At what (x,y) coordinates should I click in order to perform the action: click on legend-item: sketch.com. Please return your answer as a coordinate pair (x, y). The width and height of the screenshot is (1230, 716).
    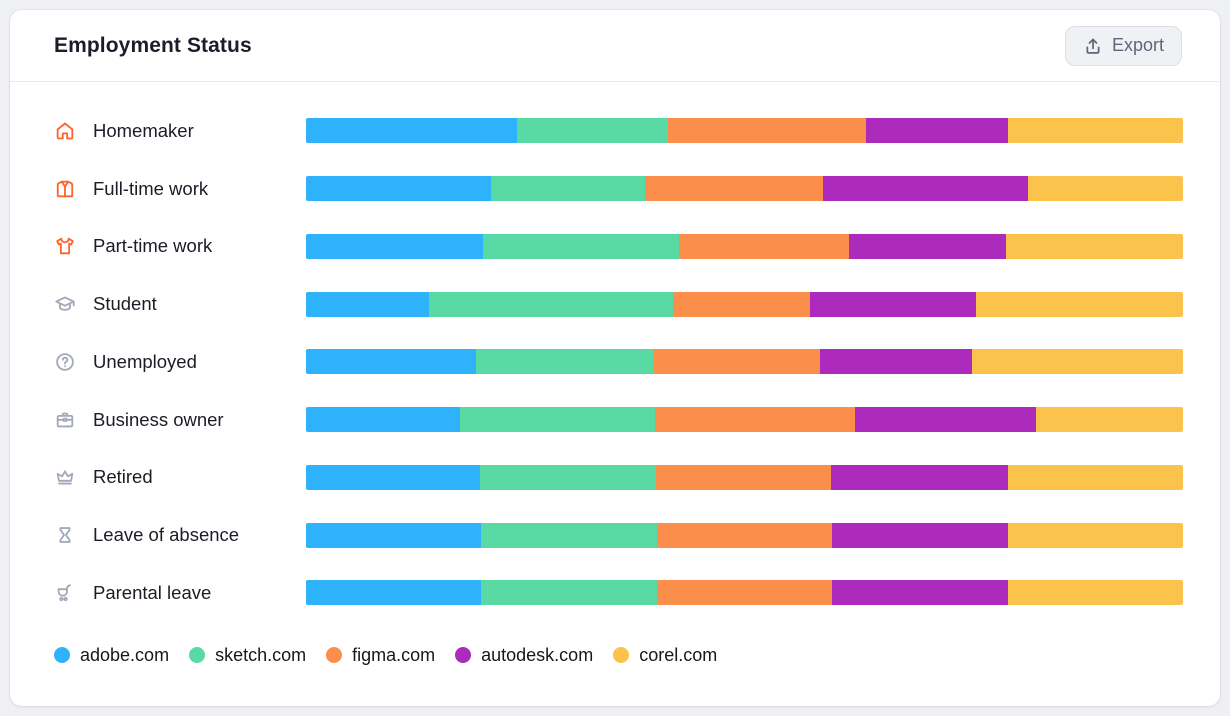
    Looking at the image, I should click on (247, 655).